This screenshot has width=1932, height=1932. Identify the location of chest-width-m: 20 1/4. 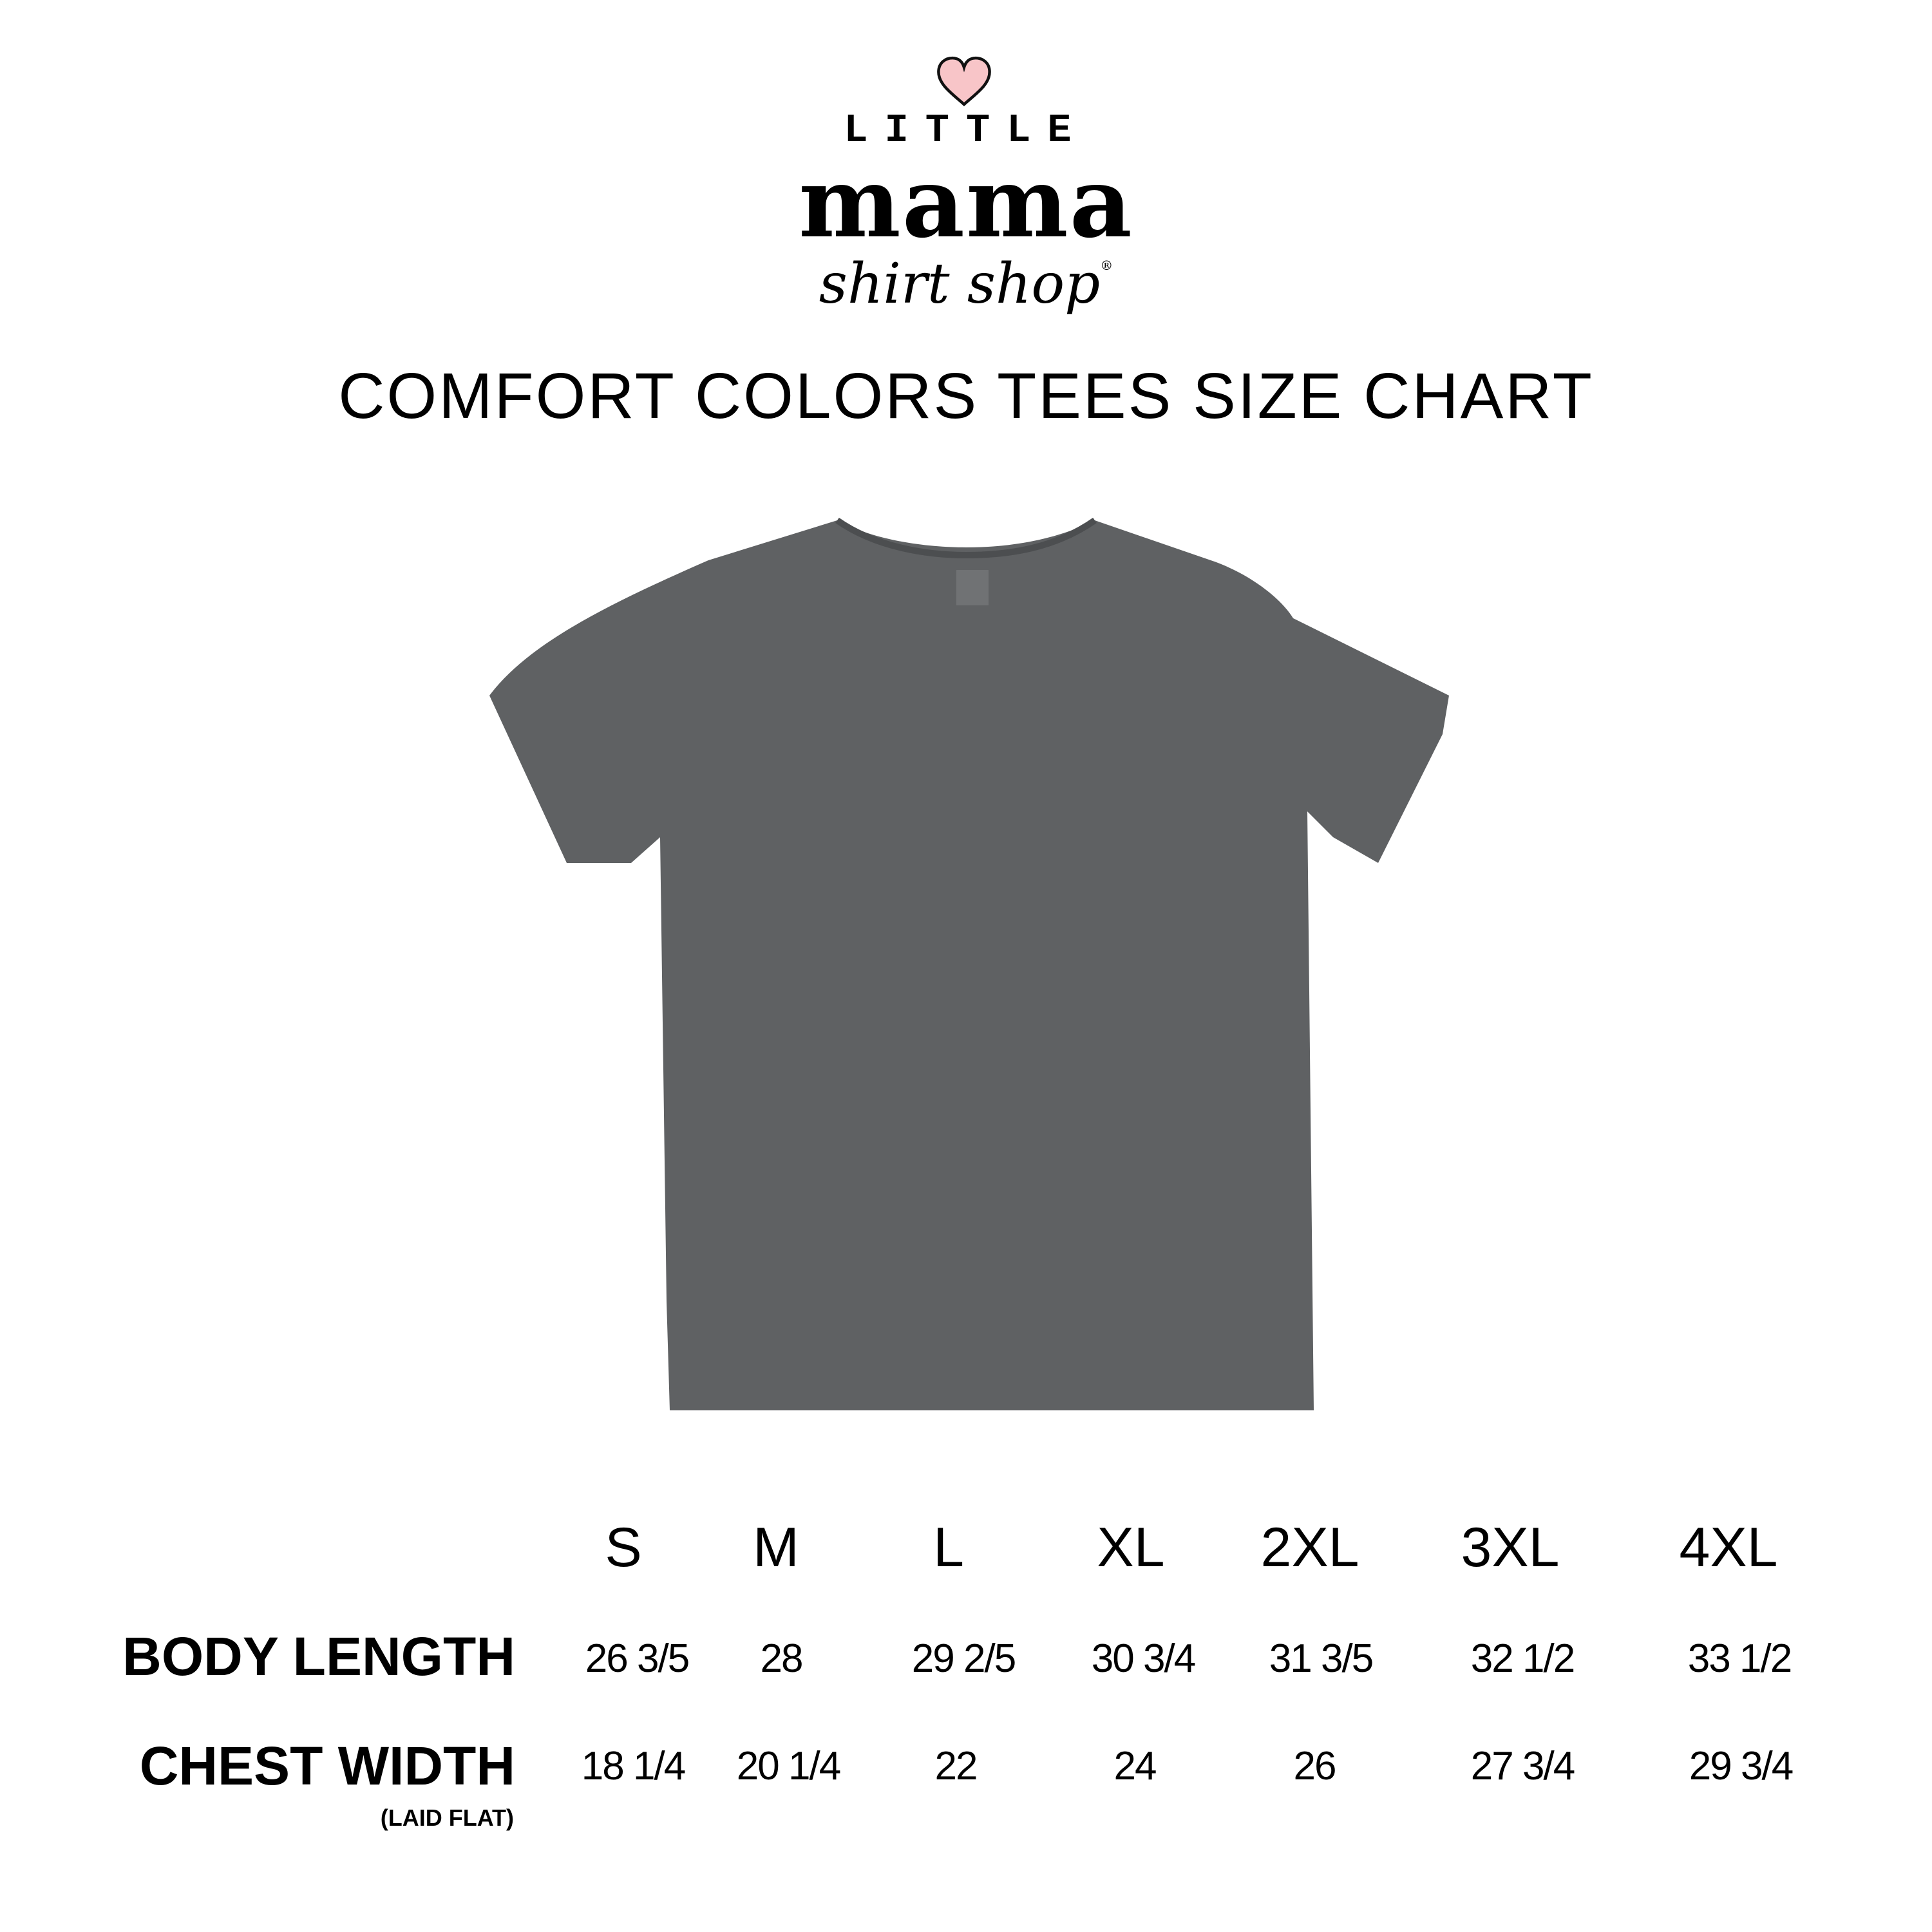
(788, 1766).